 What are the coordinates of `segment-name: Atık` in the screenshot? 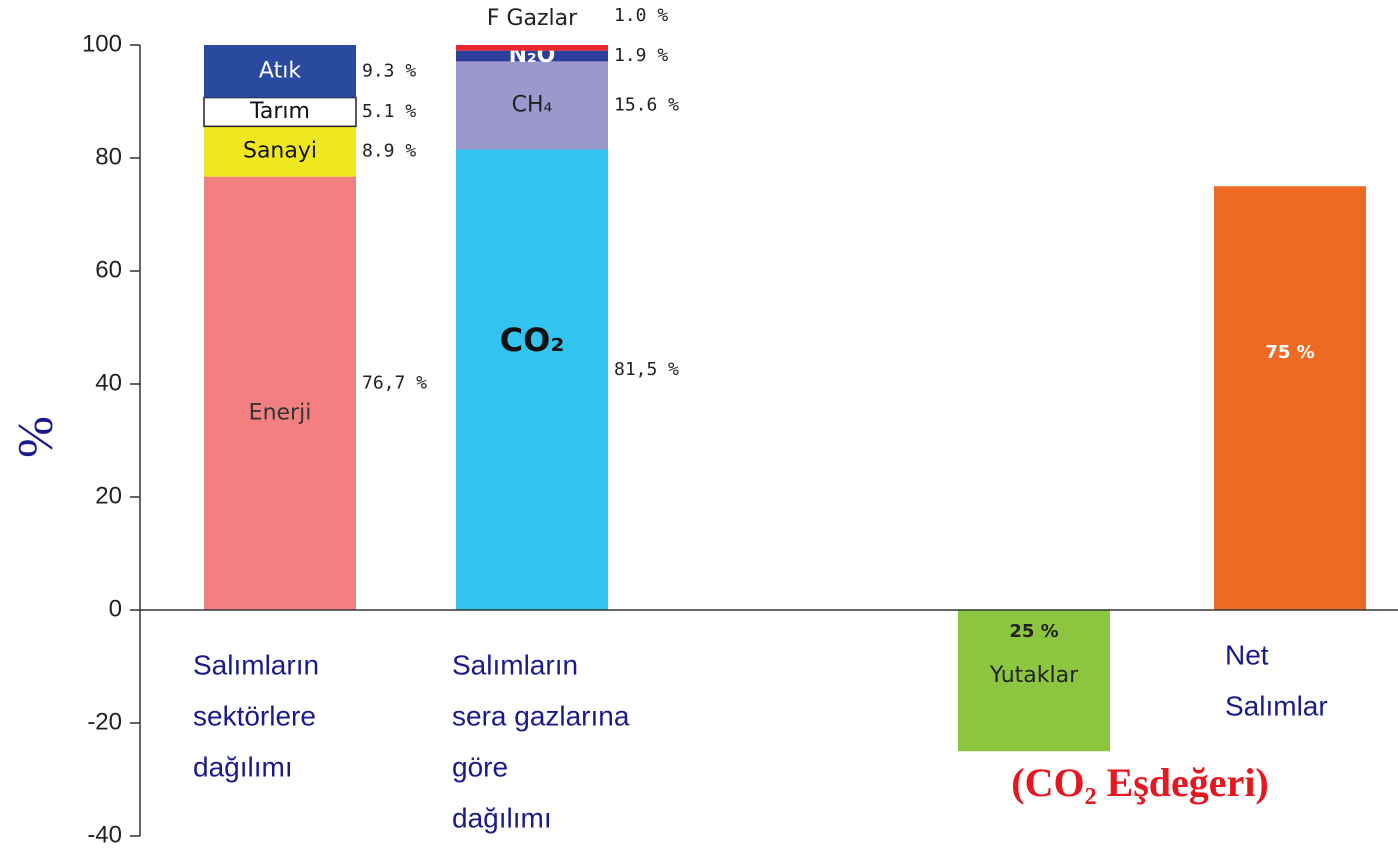 It's located at (280, 70).